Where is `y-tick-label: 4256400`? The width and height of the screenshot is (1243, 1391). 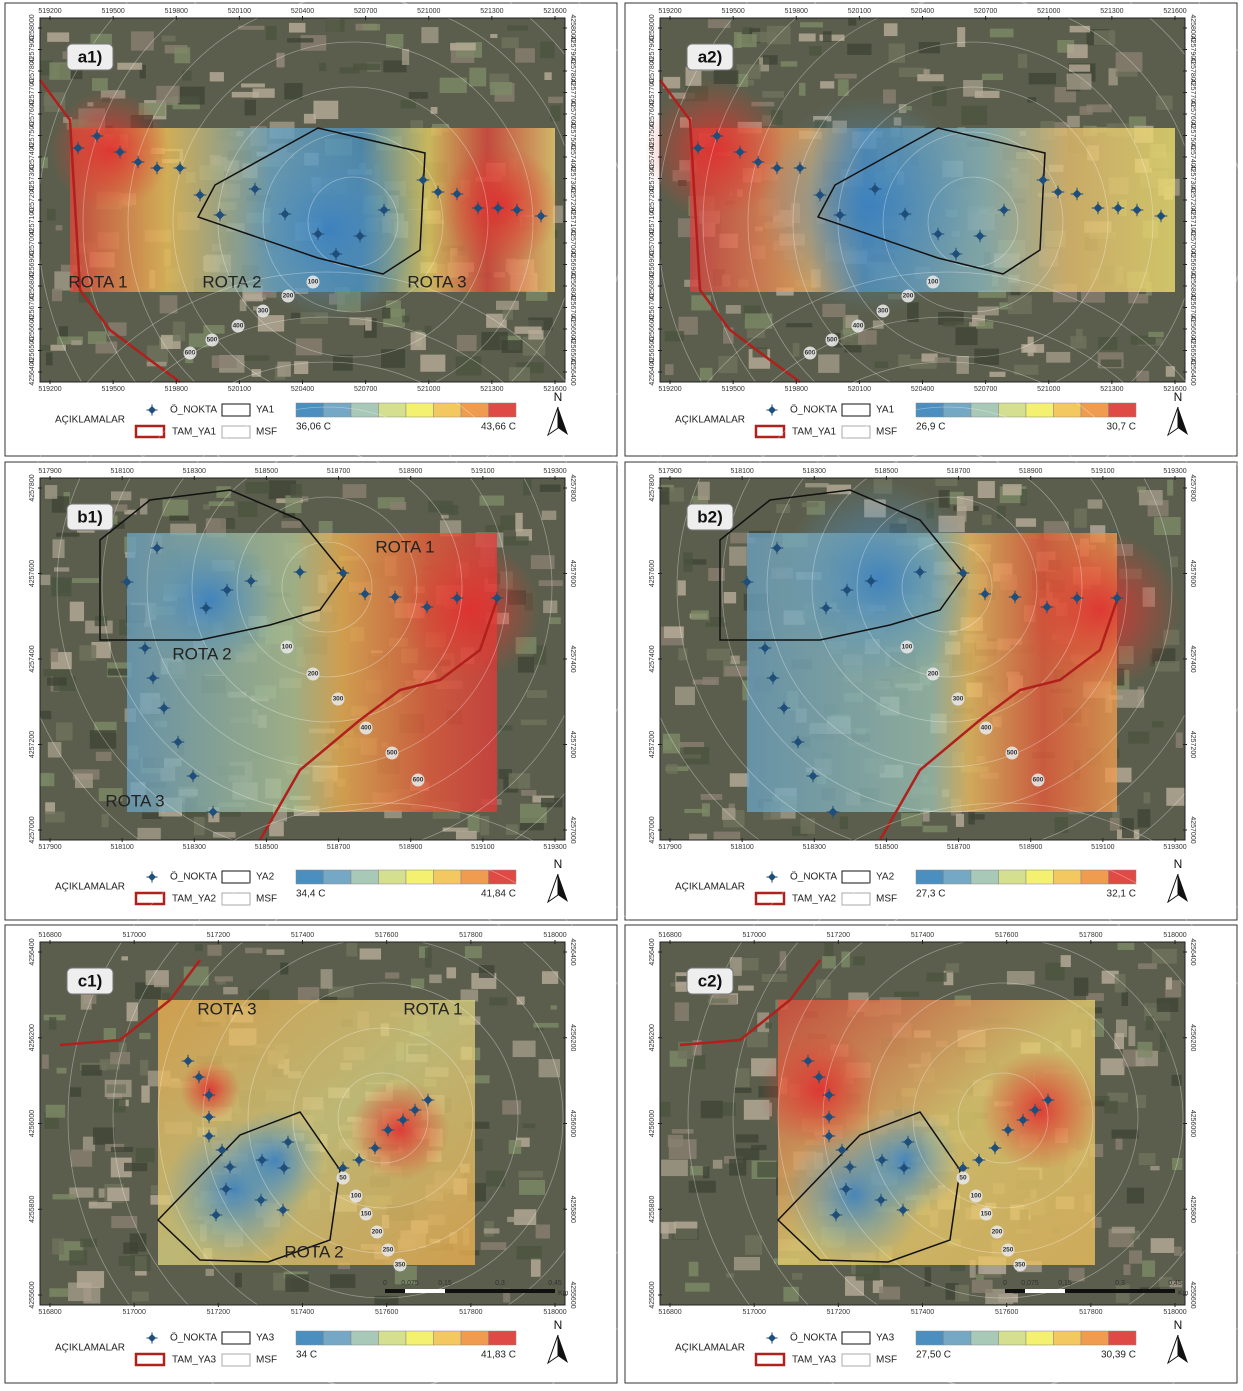 y-tick-label: 4256400 is located at coordinates (572, 951).